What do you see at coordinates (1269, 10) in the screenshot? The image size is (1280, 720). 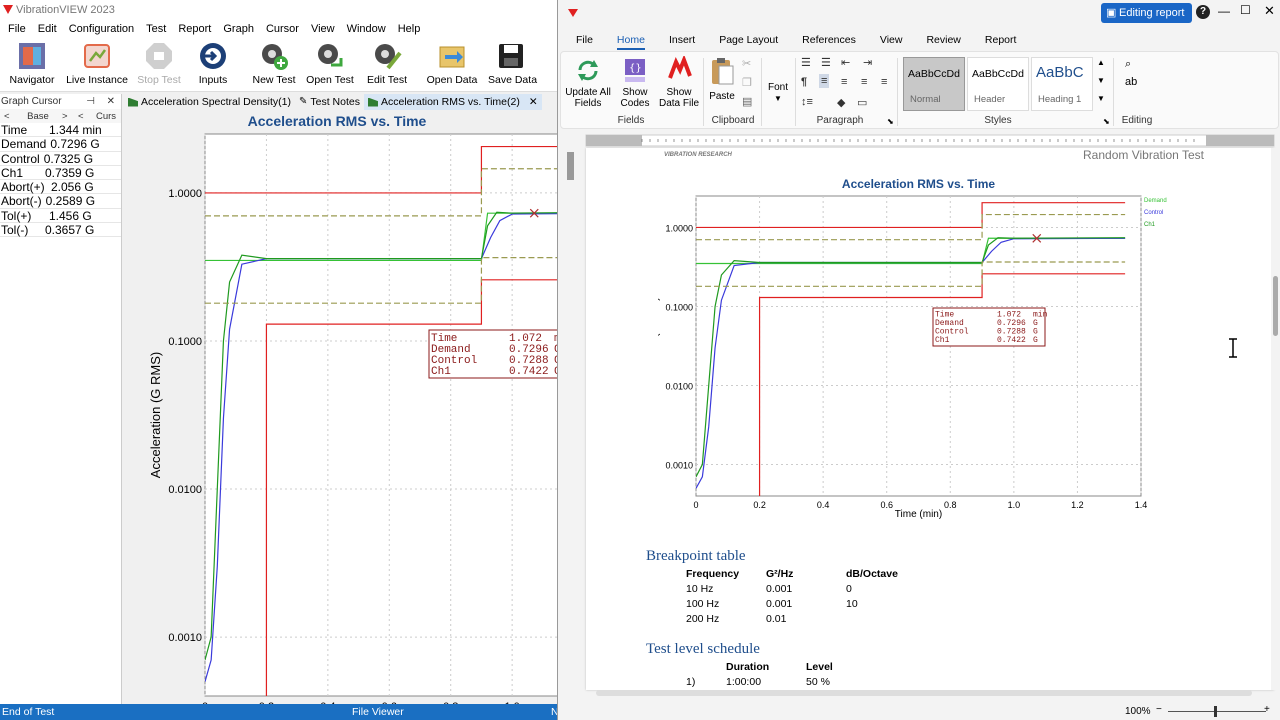 I see `close-window-icon: ✕` at bounding box center [1269, 10].